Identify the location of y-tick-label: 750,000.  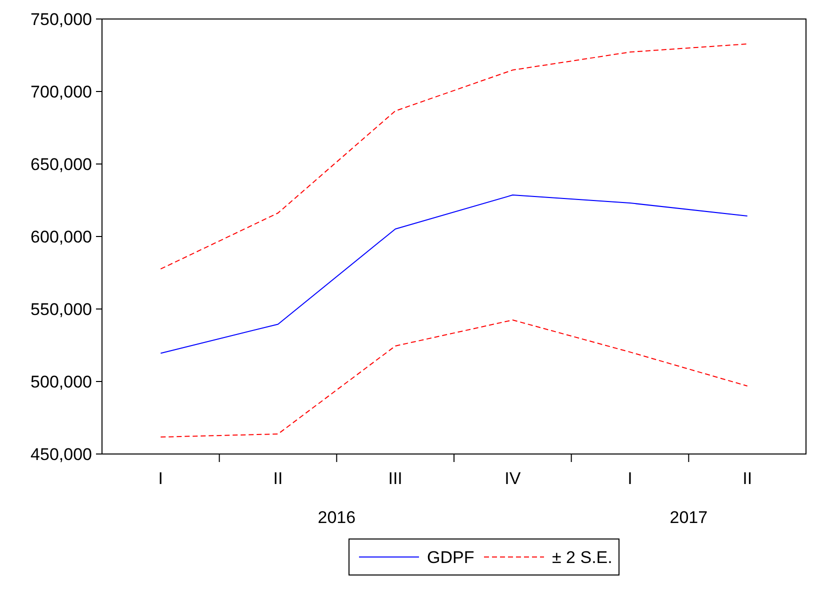
(61, 19).